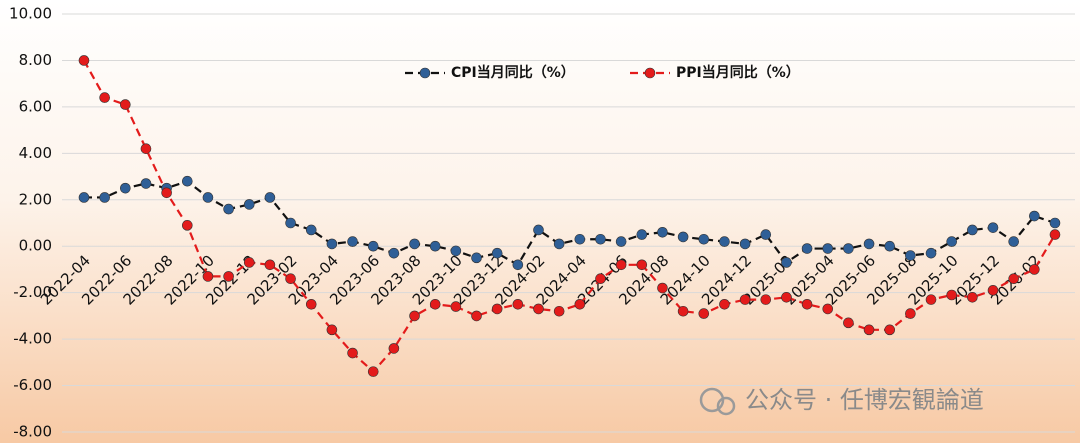 The height and width of the screenshot is (443, 1080). I want to click on y-tick-label: 8.00, so click(35, 60).